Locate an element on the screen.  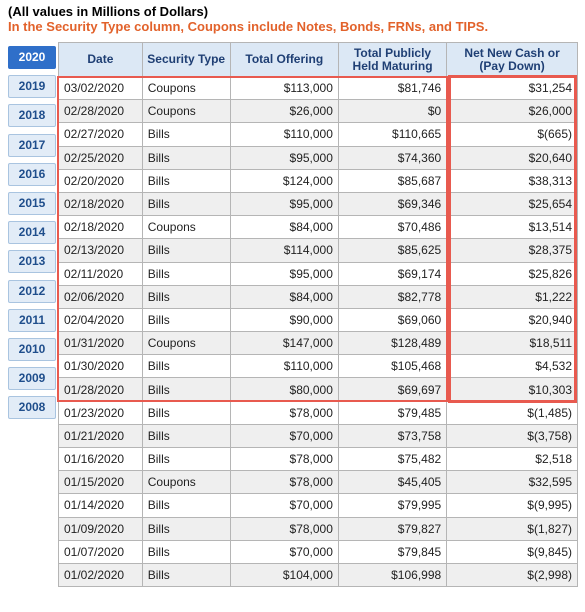
col-date-cell: 01/23/2020 is located at coordinates (100, 412).